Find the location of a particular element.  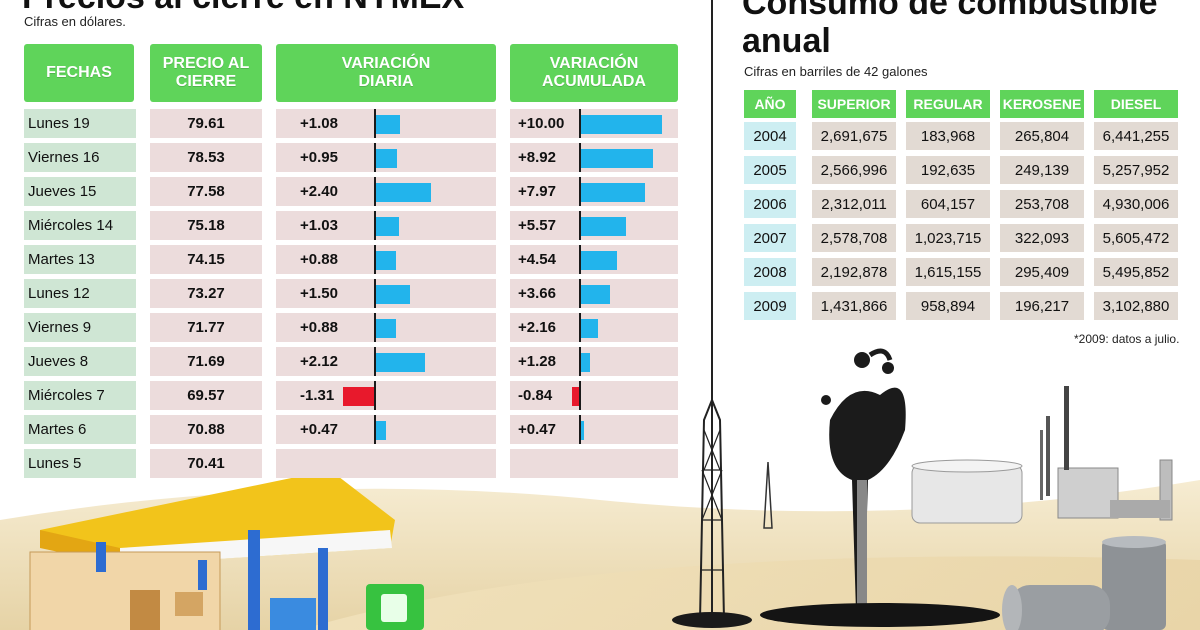

value-cell: 2,691,675 is located at coordinates (854, 136).